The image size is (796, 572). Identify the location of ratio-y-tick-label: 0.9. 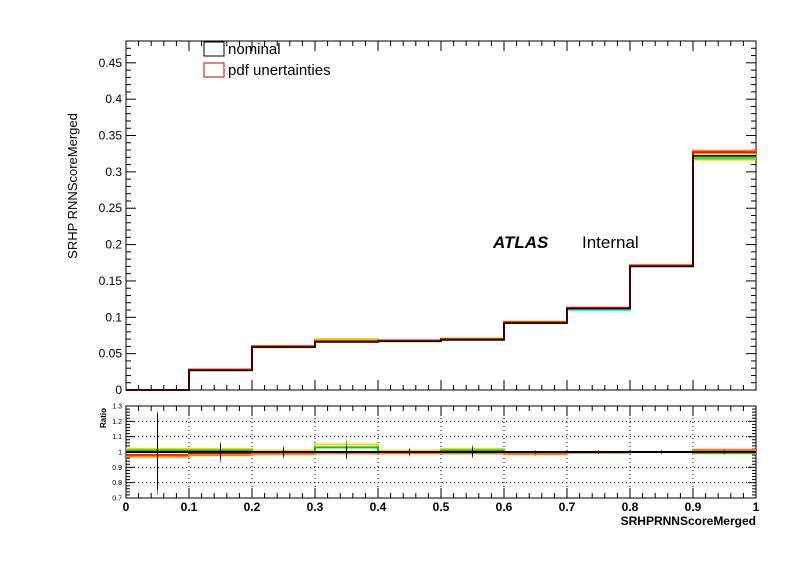
(117, 468).